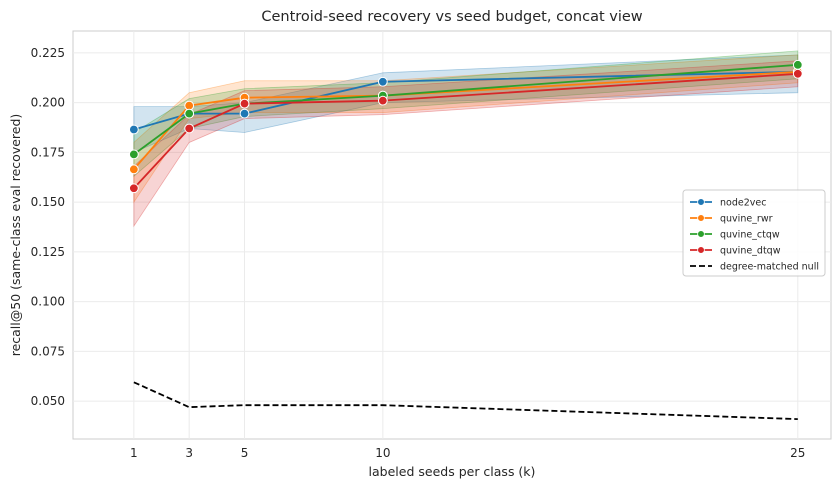 This screenshot has height=490, width=840. Describe the element at coordinates (769, 267) in the screenshot. I see `legend-label: degree-matched null` at that location.